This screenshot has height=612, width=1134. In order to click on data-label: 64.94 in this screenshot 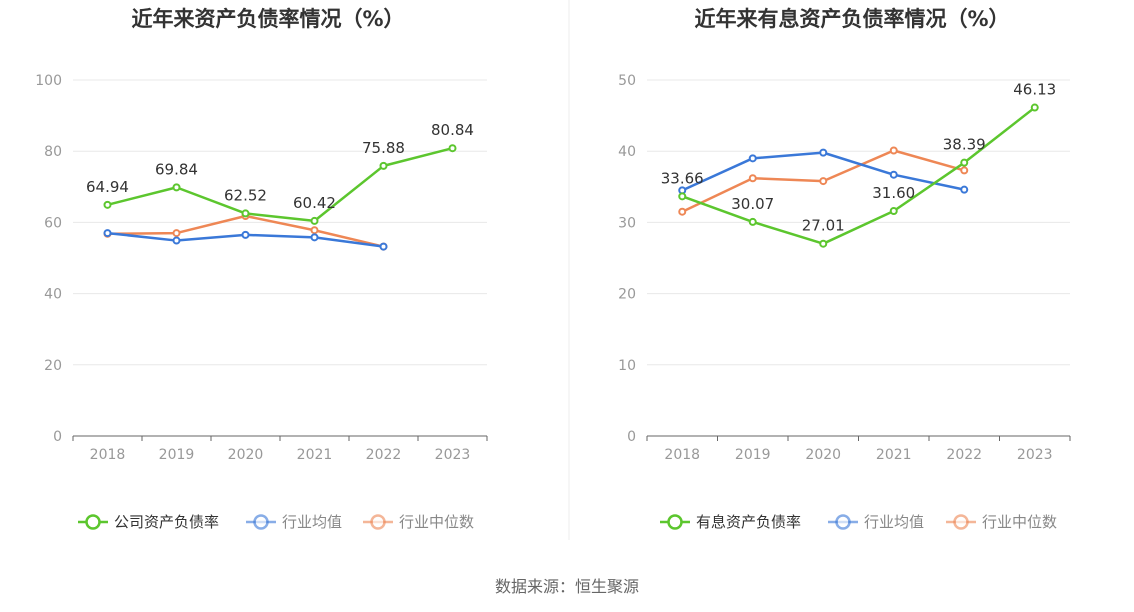, I will do `click(107, 187)`.